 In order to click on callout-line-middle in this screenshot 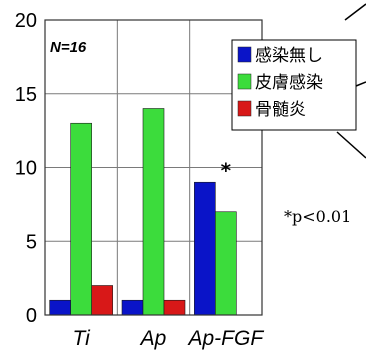, I will do `click(360, 84)`.